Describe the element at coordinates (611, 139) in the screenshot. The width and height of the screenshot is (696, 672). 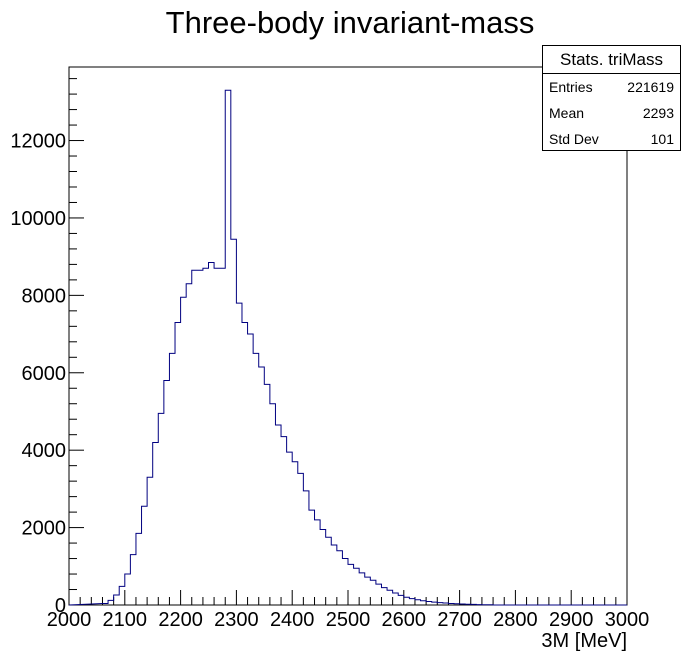
I see `stats-row-stddev: Std Dev 101` at that location.